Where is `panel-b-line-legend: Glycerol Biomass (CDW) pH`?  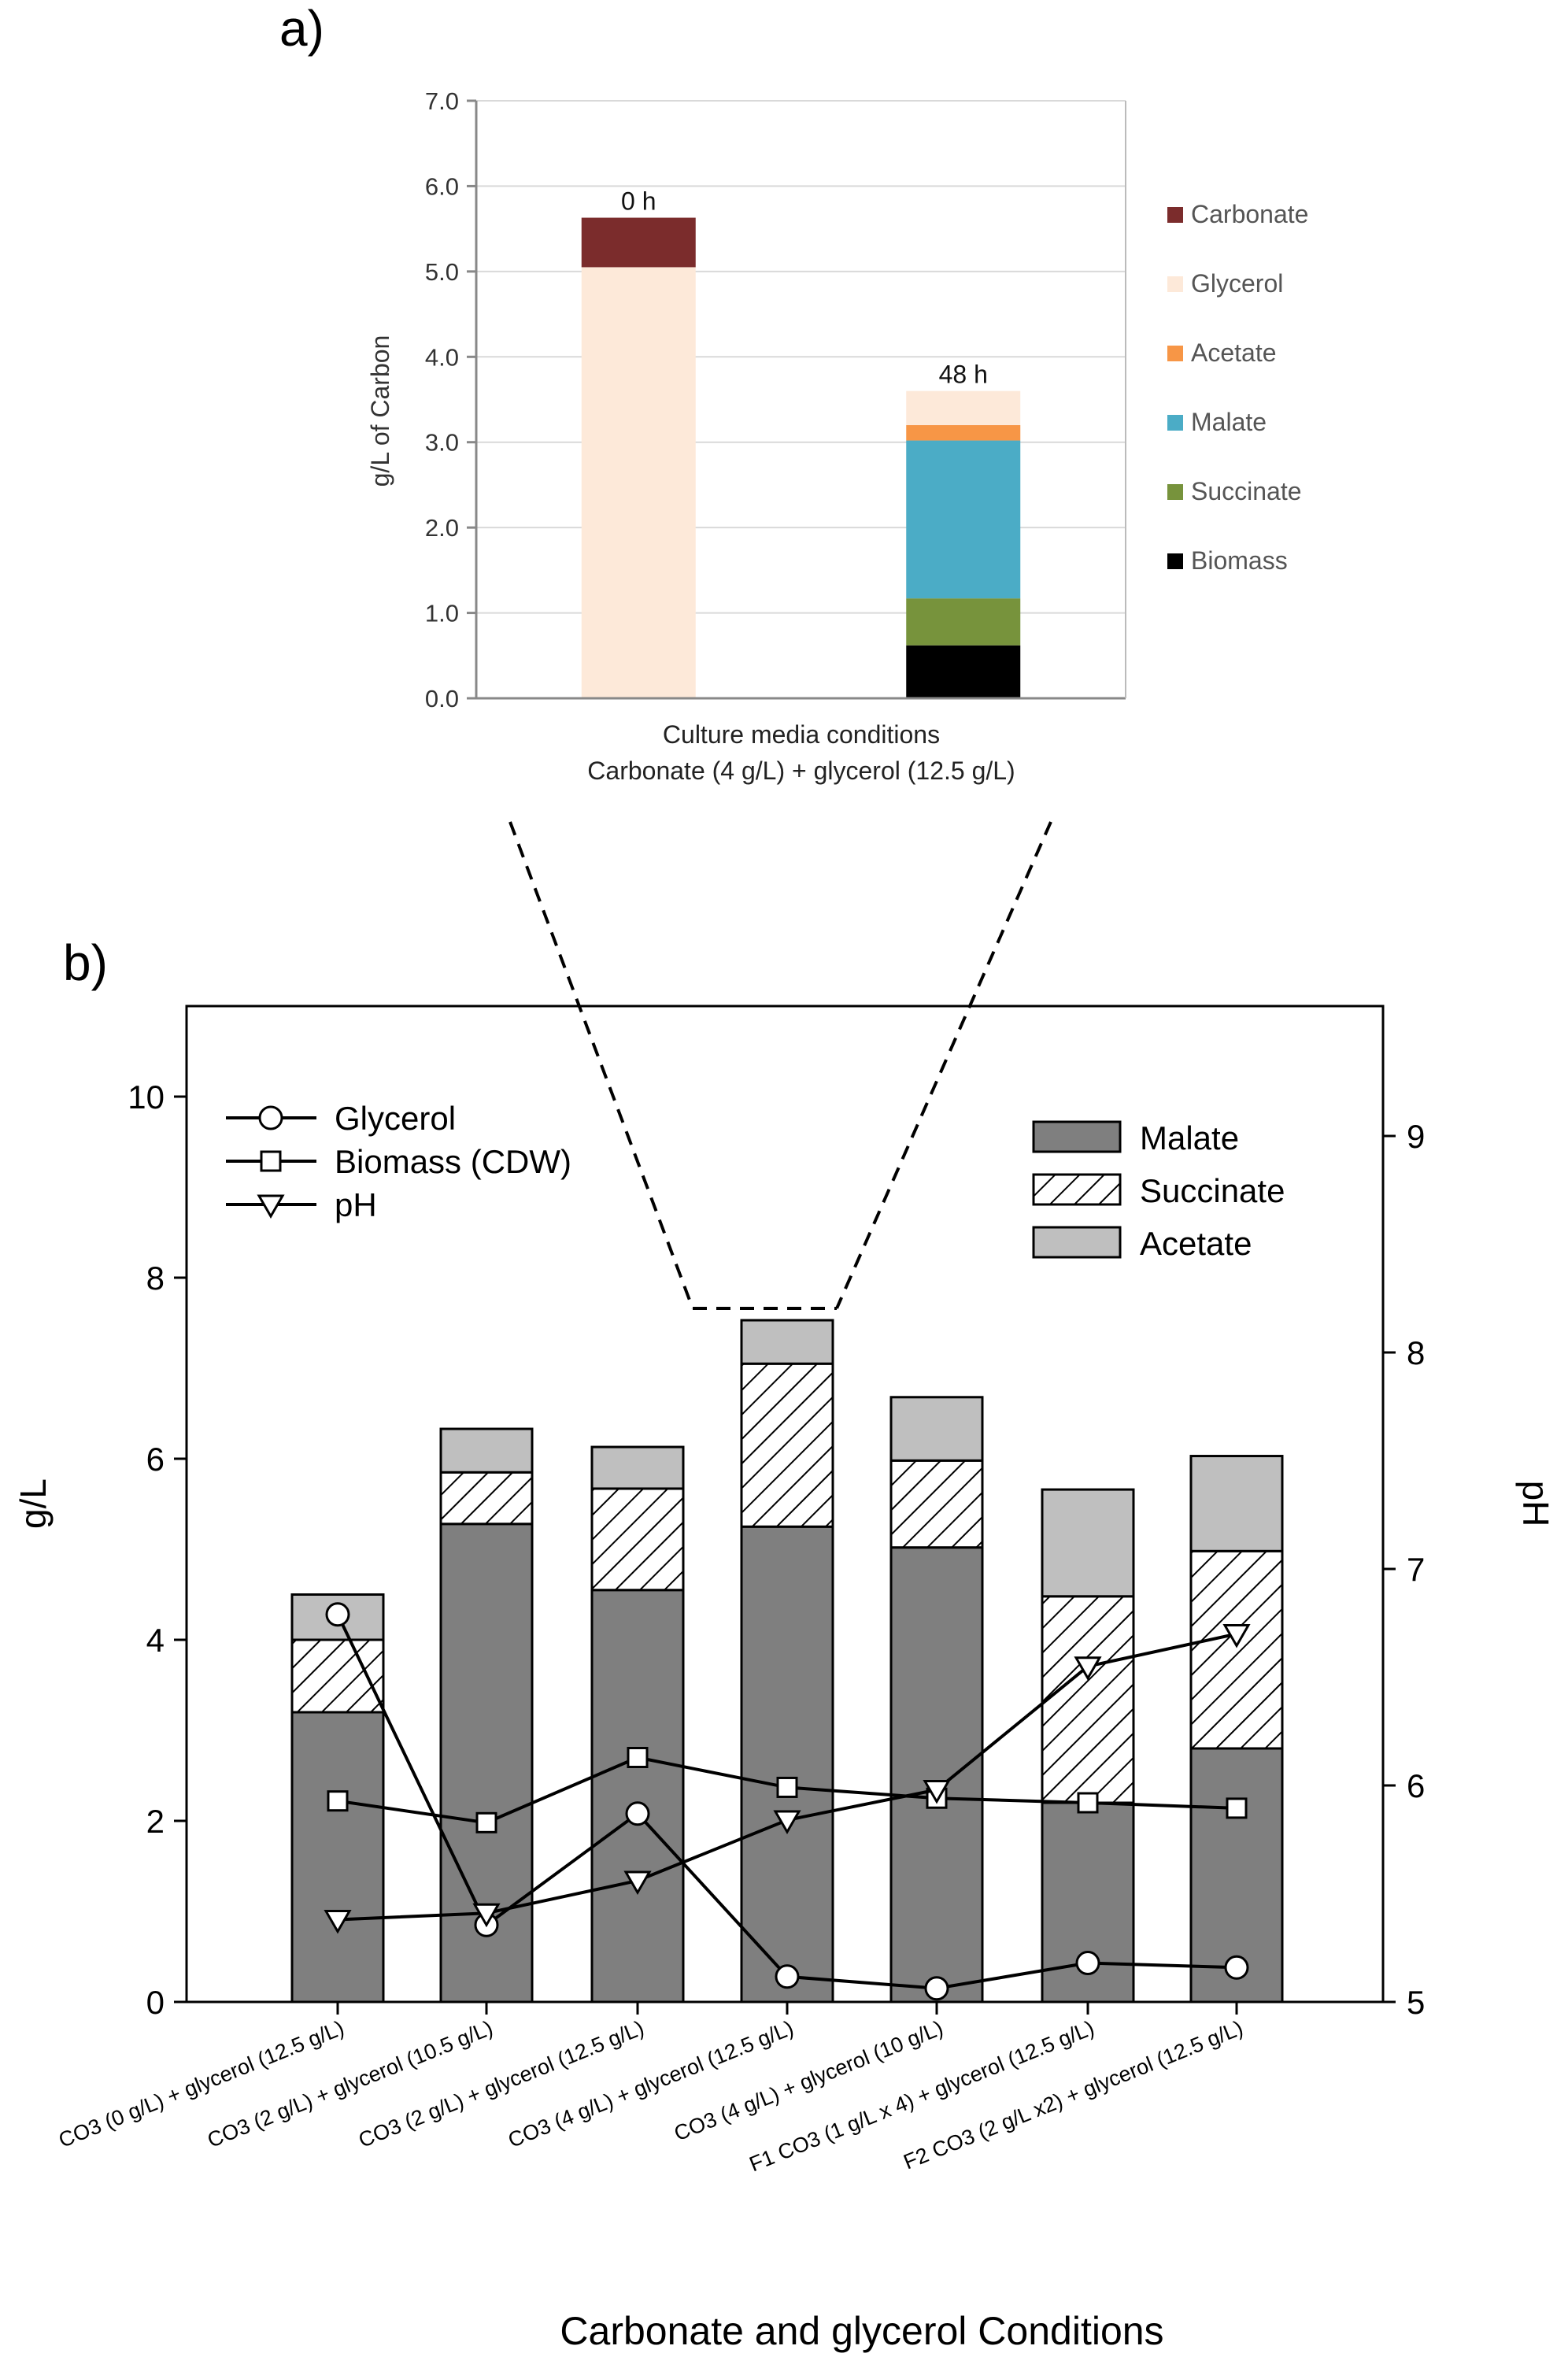
panel-b-line-legend: Glycerol Biomass (CDW) pH is located at coordinates (399, 1161).